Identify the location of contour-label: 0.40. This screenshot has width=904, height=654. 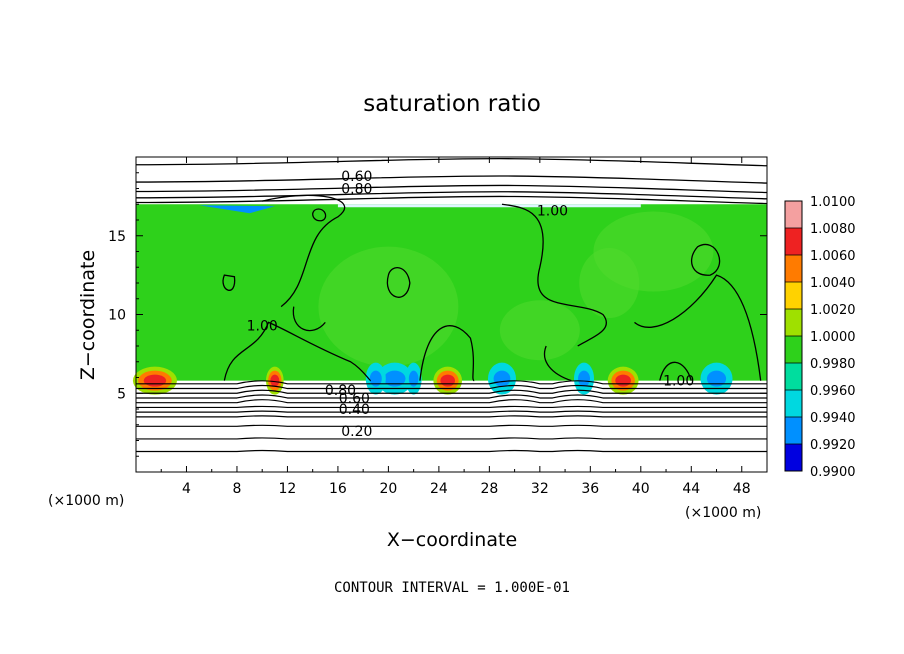
(354, 410).